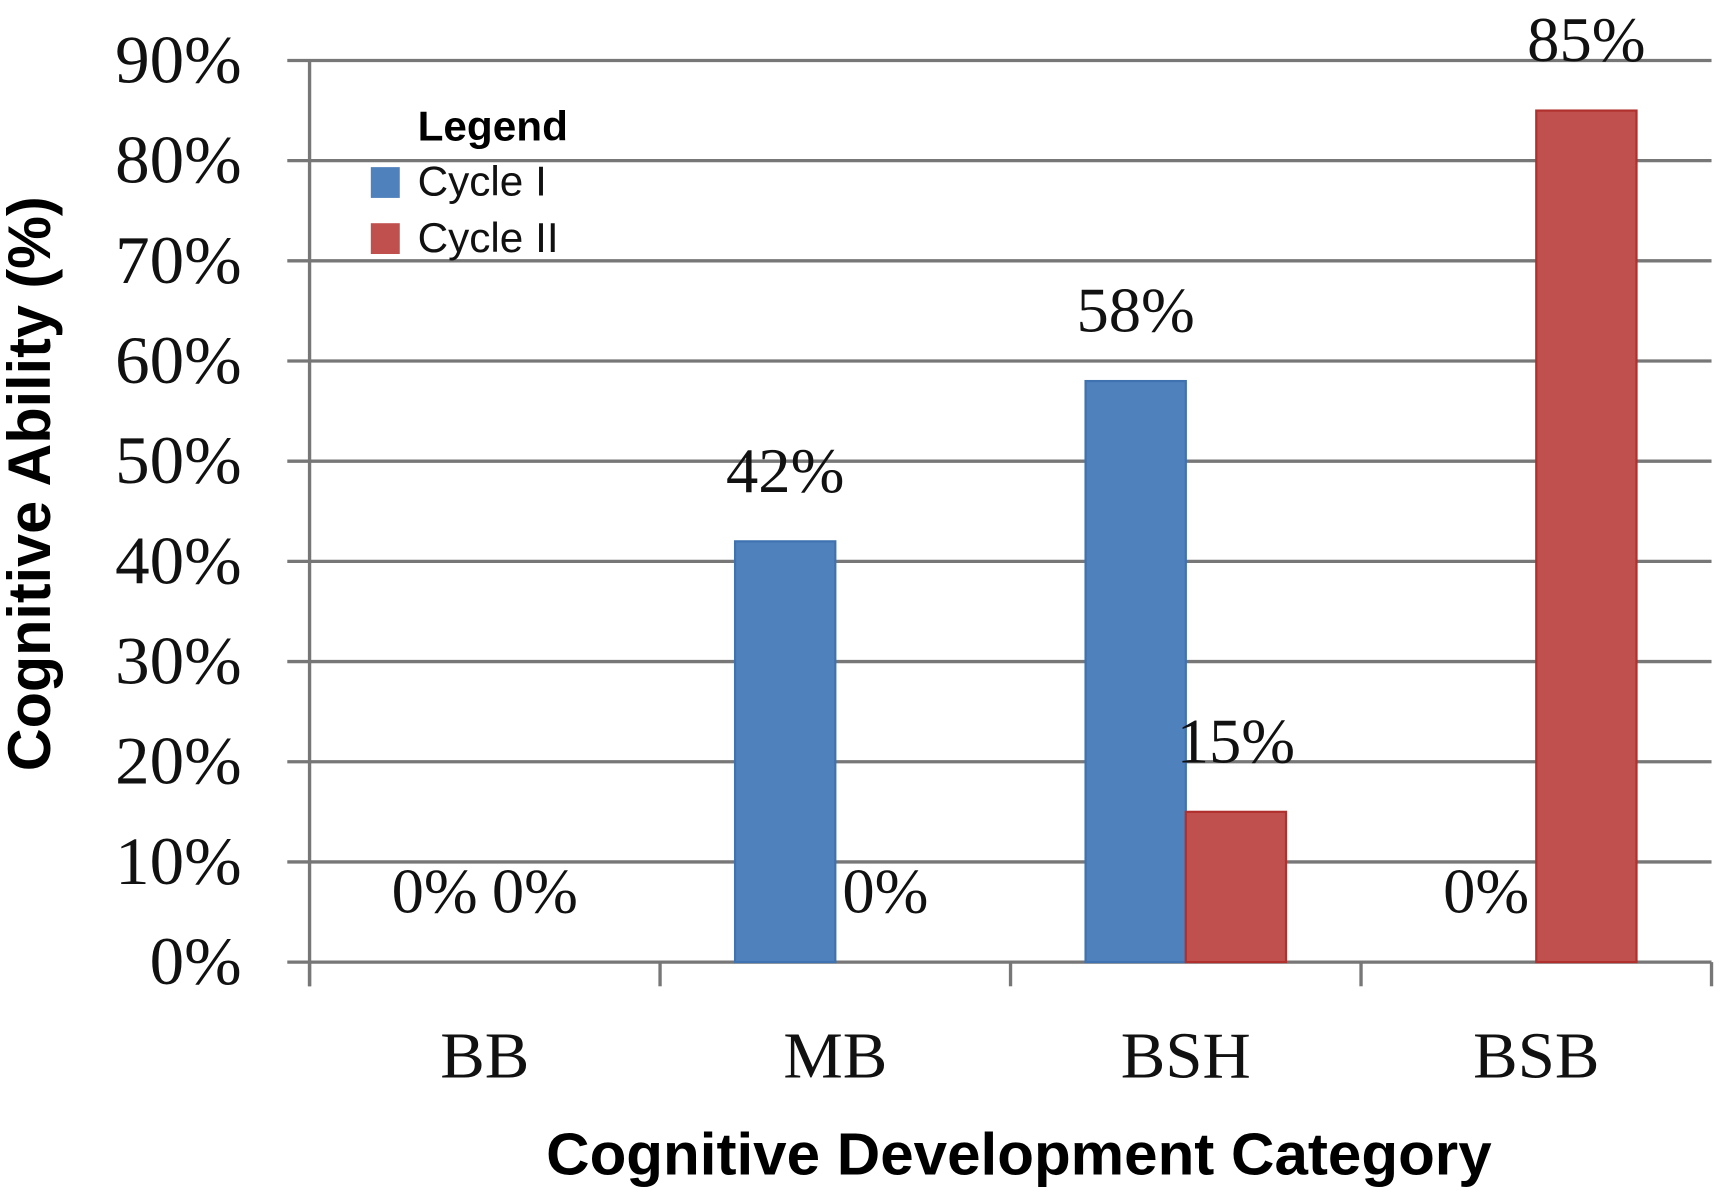 This screenshot has width=1726, height=1193. What do you see at coordinates (178, 160) in the screenshot?
I see `y-tick-label: 80%` at bounding box center [178, 160].